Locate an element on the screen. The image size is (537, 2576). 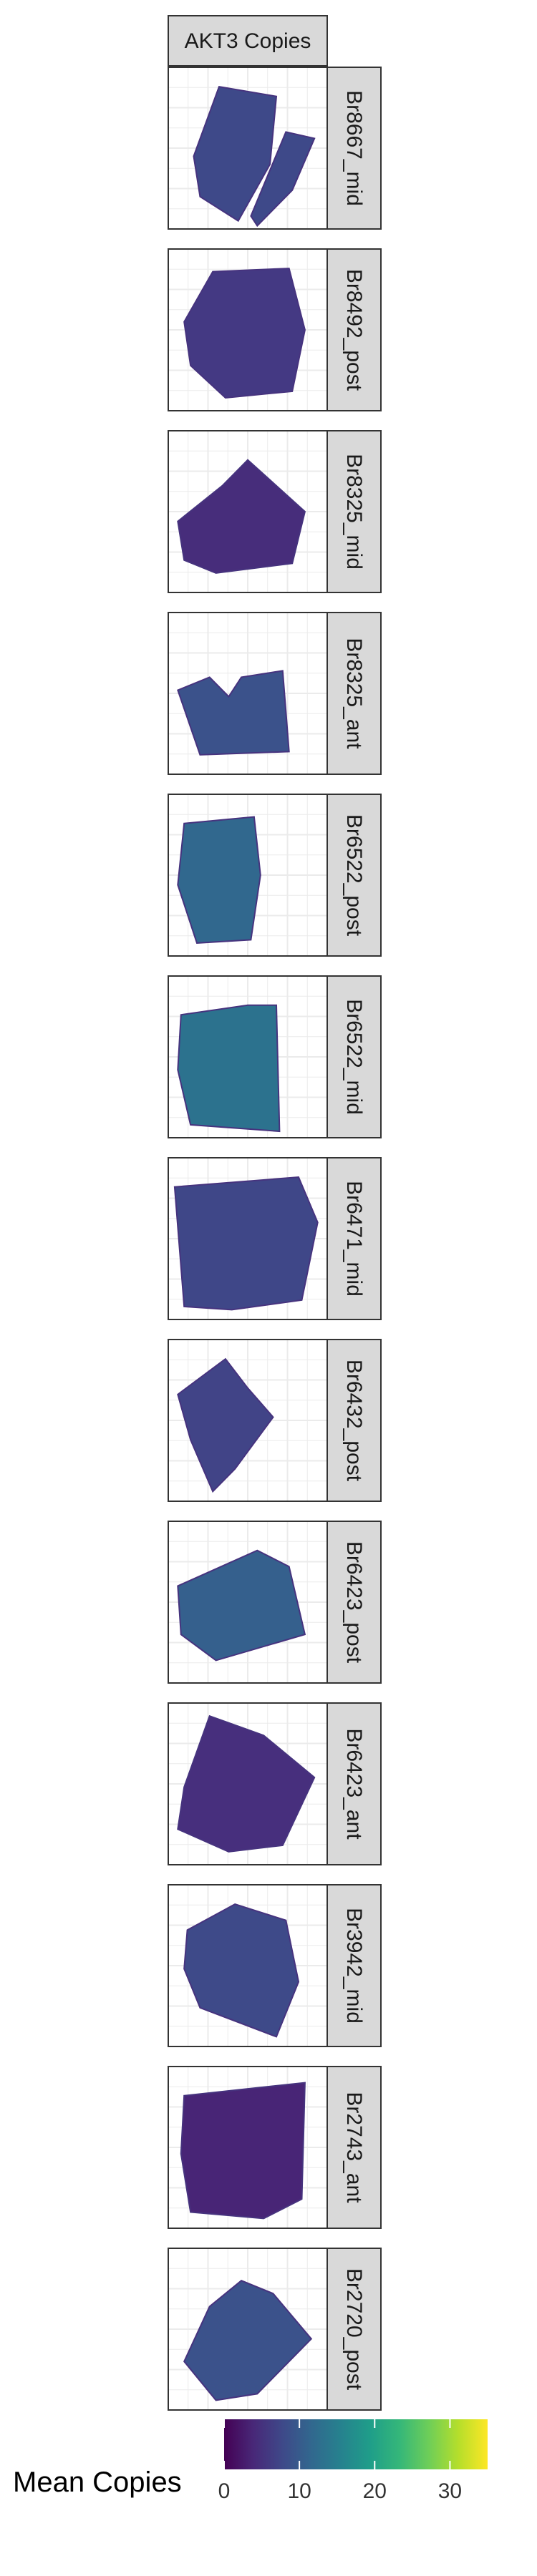
facet-panel: Br6423_ant is located at coordinates (275, 1783).